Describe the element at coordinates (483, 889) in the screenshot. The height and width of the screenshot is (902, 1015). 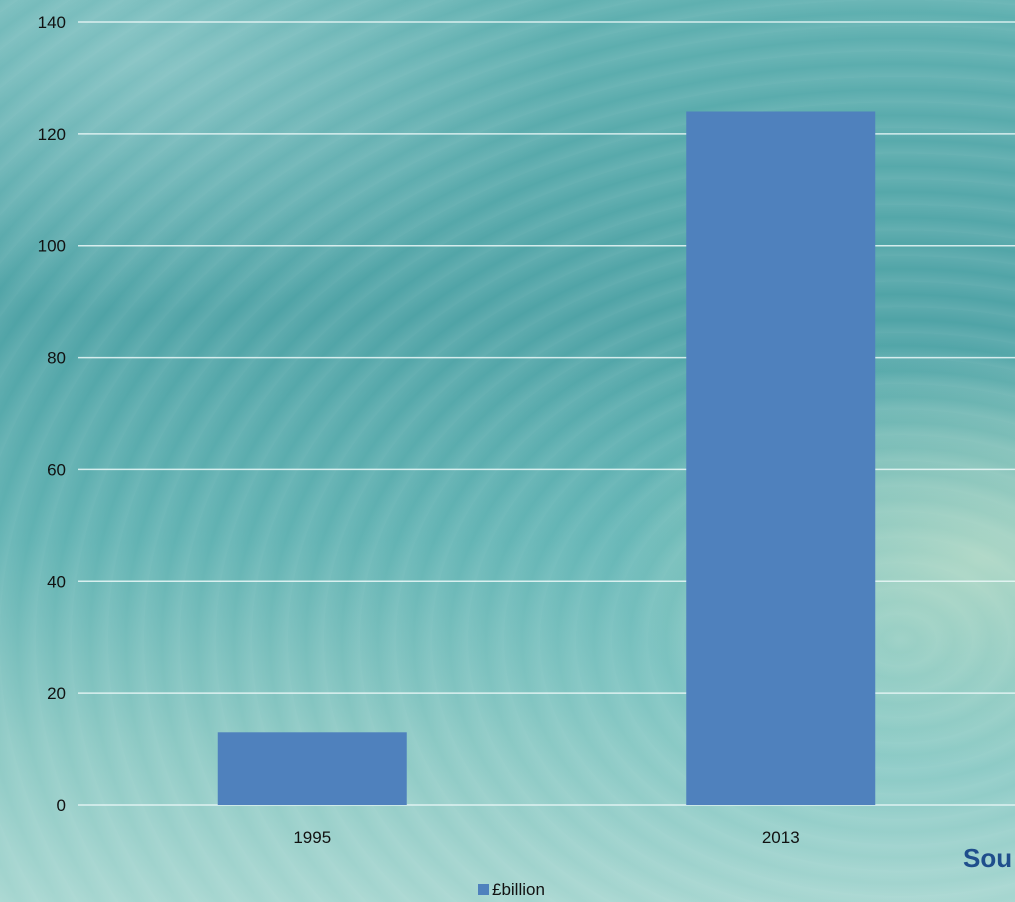
I see `legend-swatch` at that location.